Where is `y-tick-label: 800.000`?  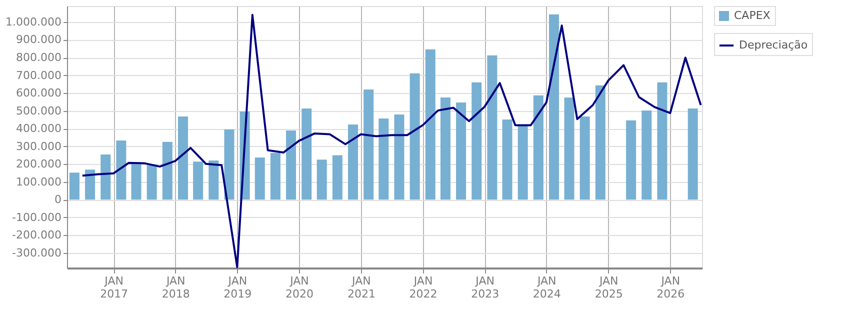
y-tick-label: 800.000 is located at coordinates (39, 57).